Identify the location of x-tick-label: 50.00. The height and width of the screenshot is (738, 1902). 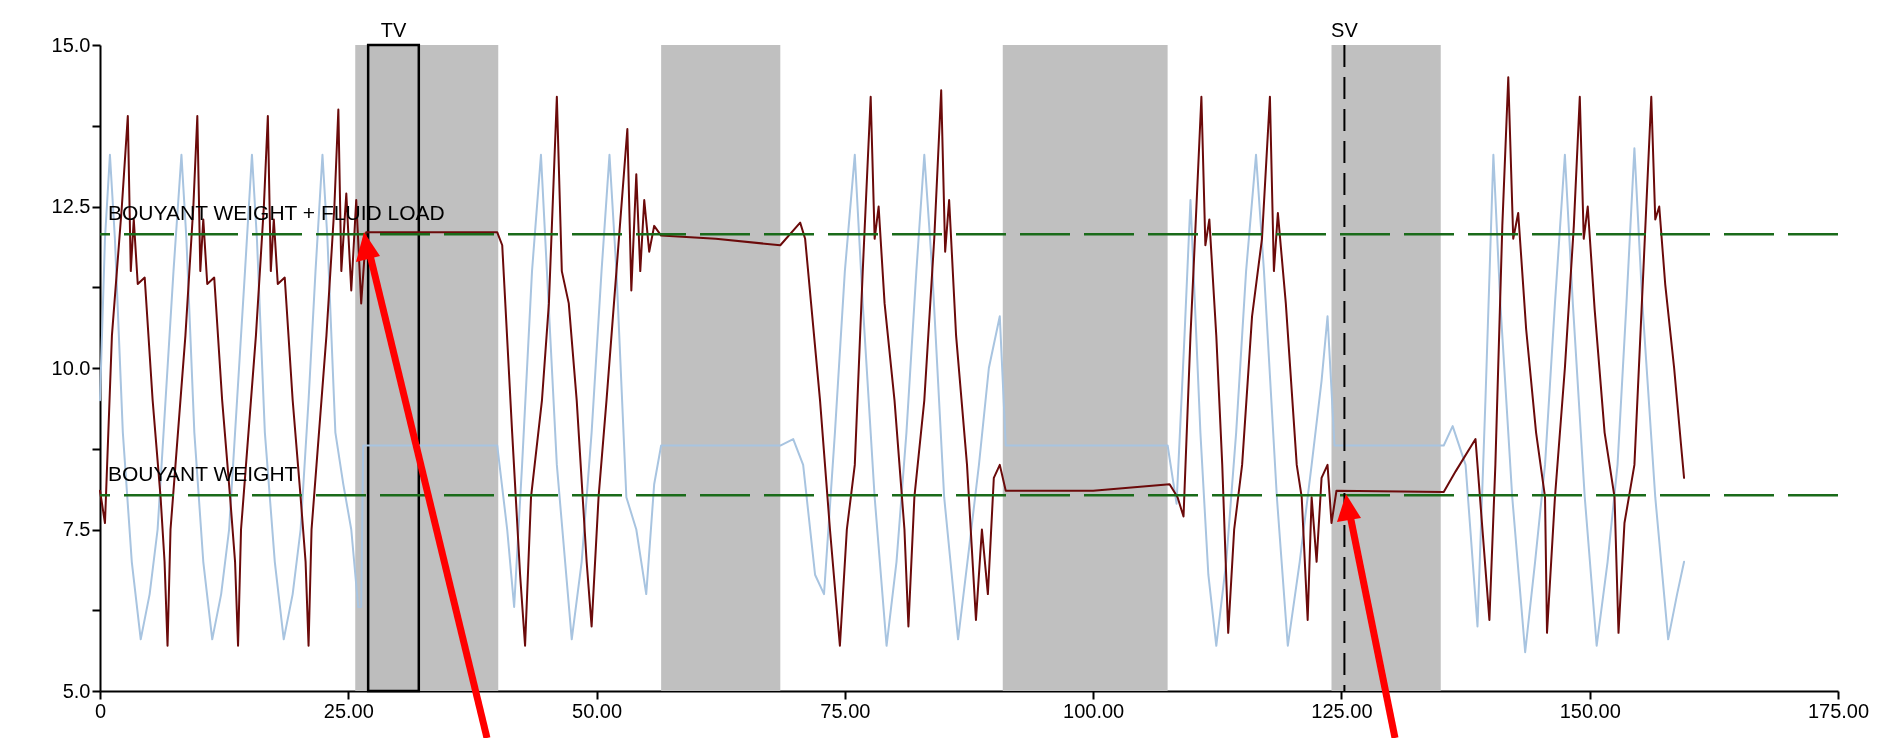
(597, 710).